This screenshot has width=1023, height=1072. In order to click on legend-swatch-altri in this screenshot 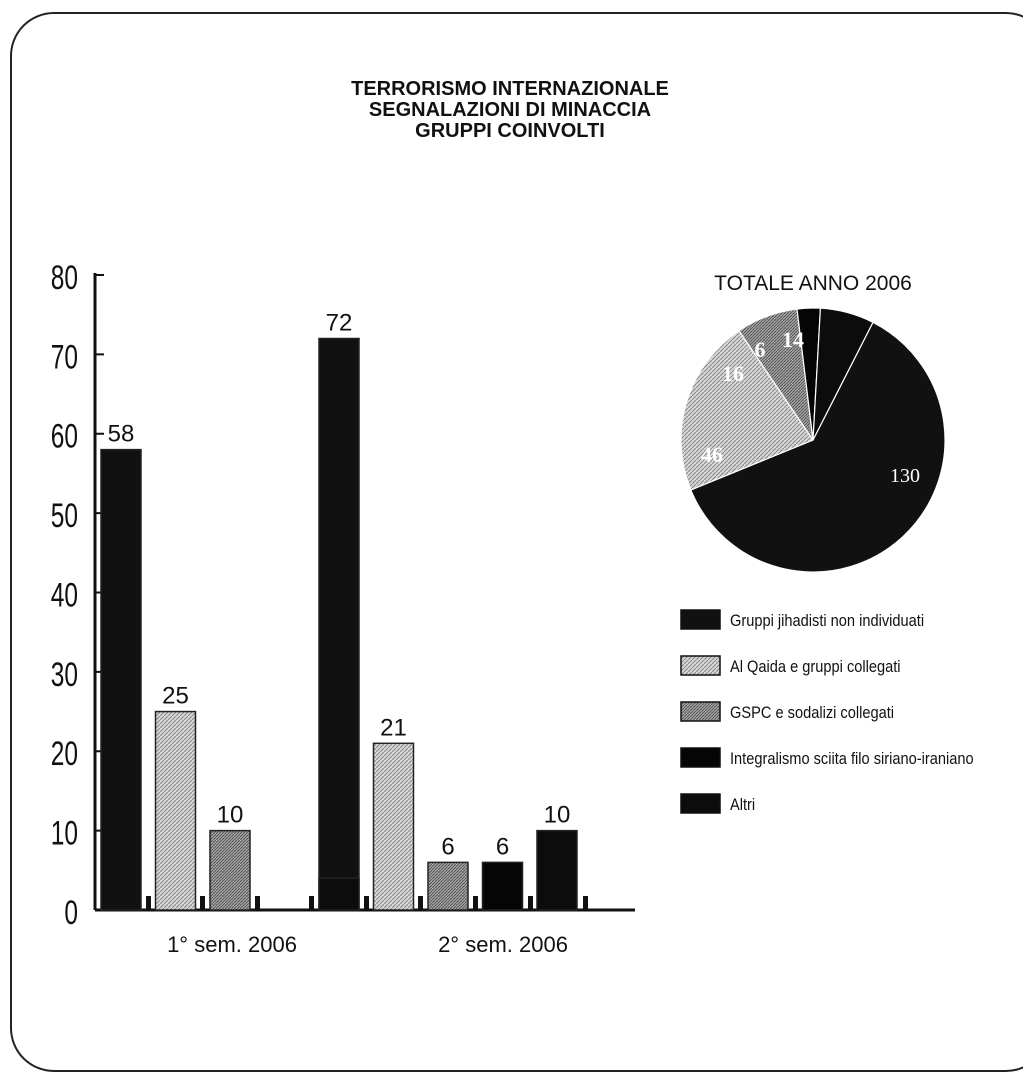, I will do `click(700, 803)`.